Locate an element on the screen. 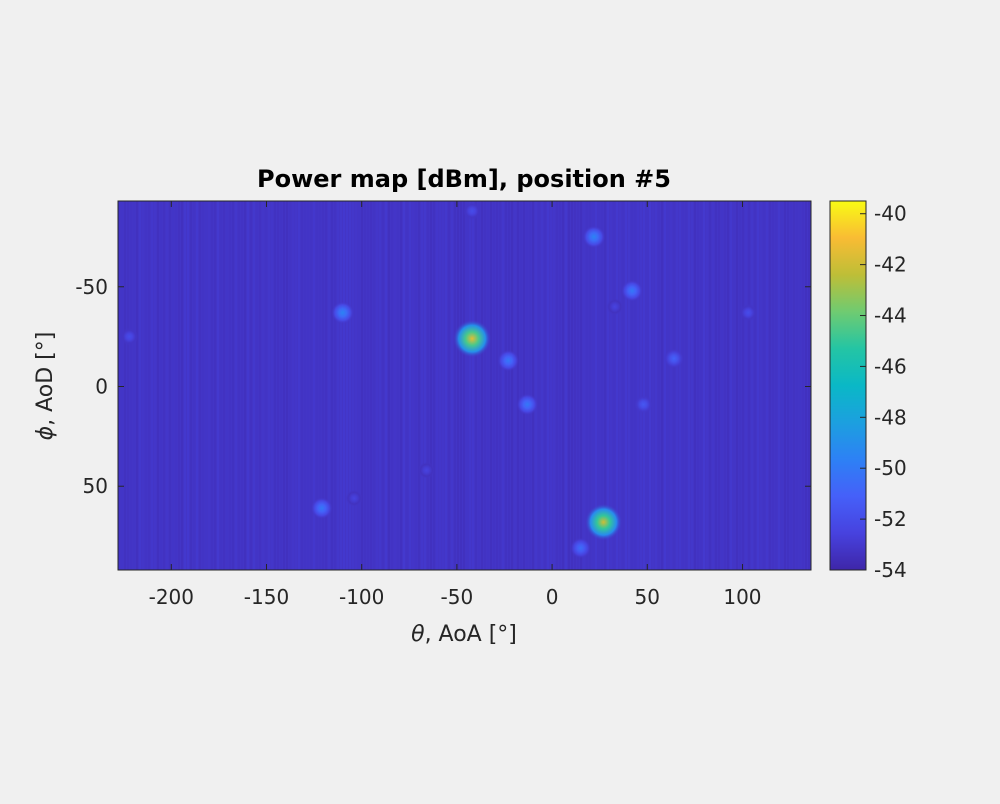 This screenshot has width=1000, height=804. colorbar-tick-label: -48 is located at coordinates (890, 417).